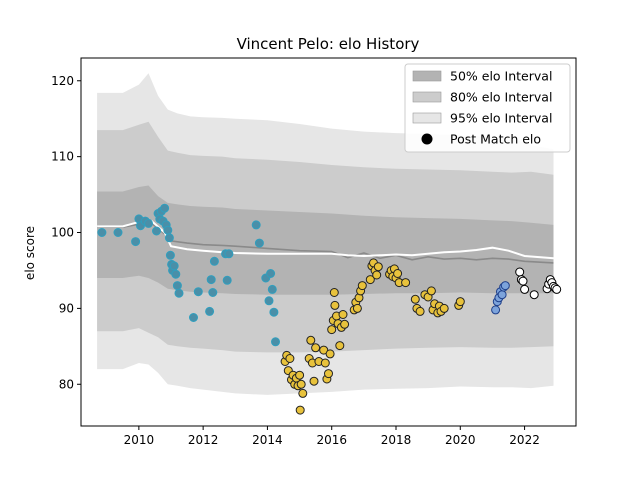  What do you see at coordinates (62, 233) in the screenshot?
I see `y-tick-label: 100` at bounding box center [62, 233].